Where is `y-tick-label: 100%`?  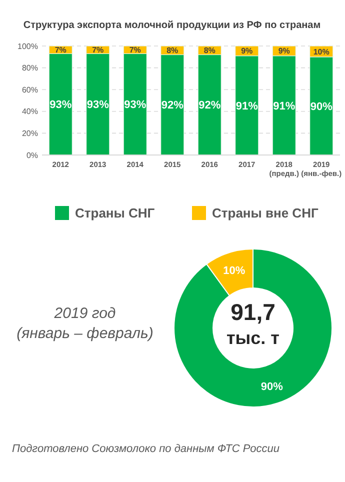 y-tick-label: 100% is located at coordinates (28, 46).